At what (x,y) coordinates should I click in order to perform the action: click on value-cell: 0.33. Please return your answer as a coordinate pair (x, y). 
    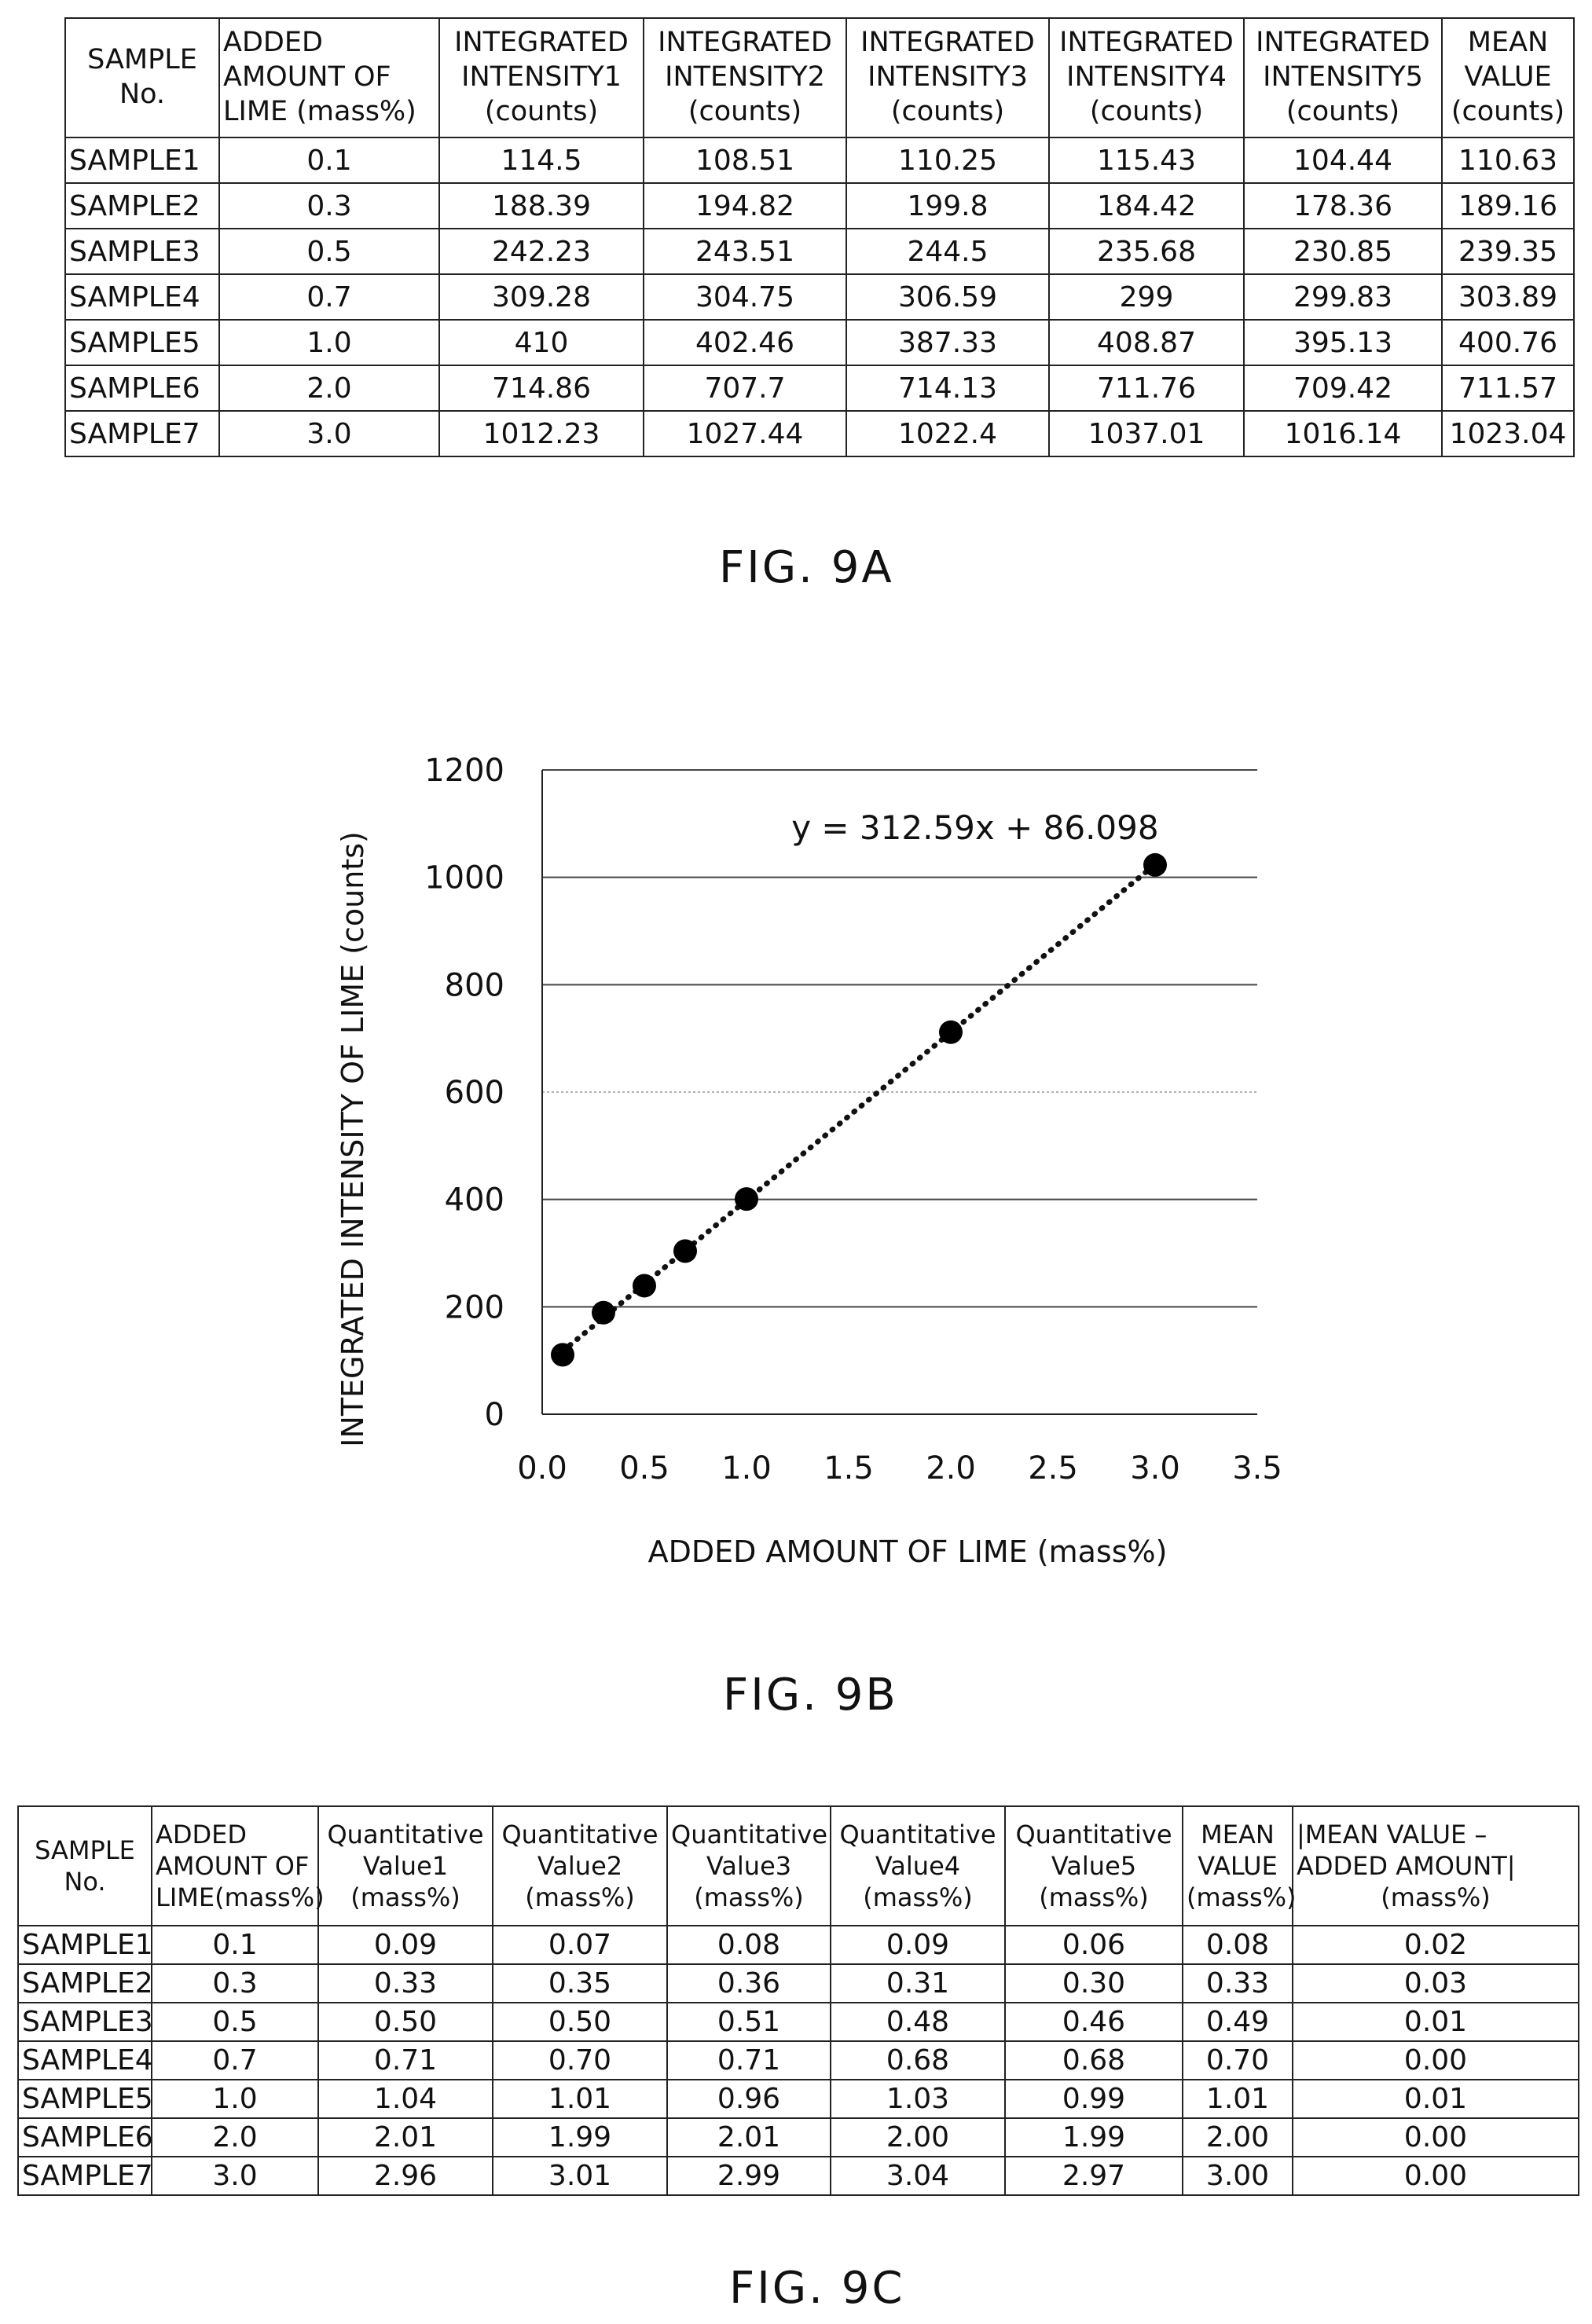
    Looking at the image, I should click on (405, 1983).